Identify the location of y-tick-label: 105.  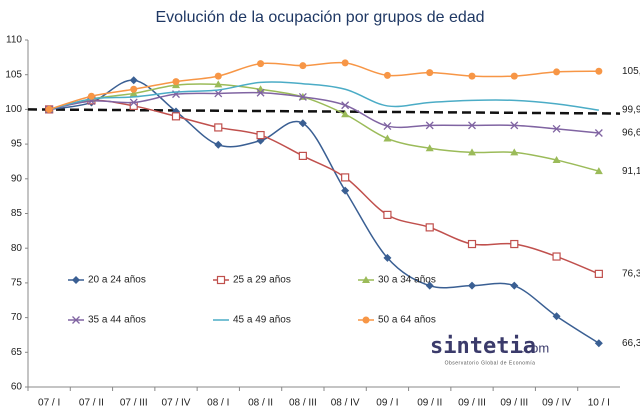
(13, 74).